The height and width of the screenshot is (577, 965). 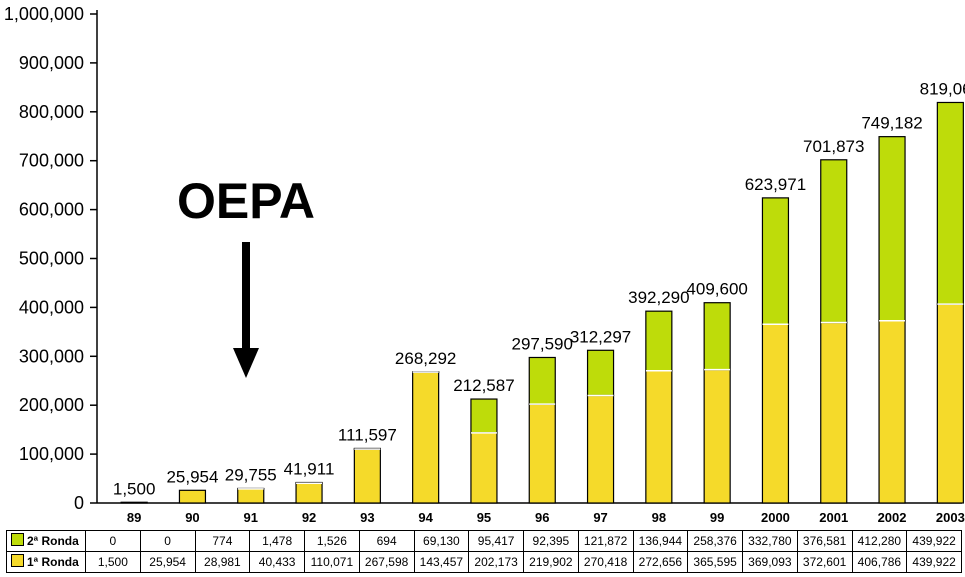 I want to click on bar-total-label: 29,755, so click(x=251, y=474).